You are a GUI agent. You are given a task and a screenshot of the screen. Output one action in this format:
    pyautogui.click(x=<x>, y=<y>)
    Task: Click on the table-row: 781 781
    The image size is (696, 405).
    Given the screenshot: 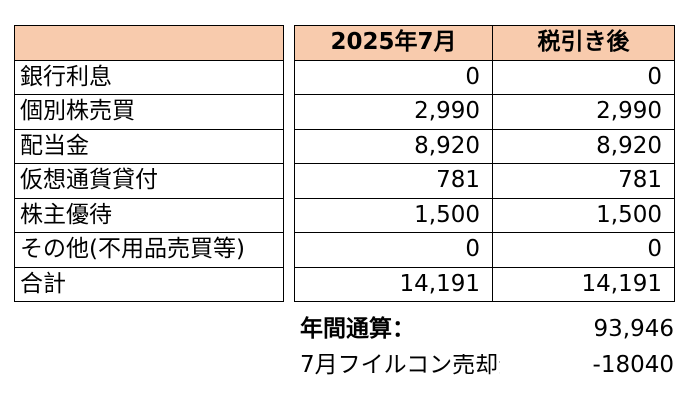 What is the action you would take?
    pyautogui.click(x=484, y=181)
    